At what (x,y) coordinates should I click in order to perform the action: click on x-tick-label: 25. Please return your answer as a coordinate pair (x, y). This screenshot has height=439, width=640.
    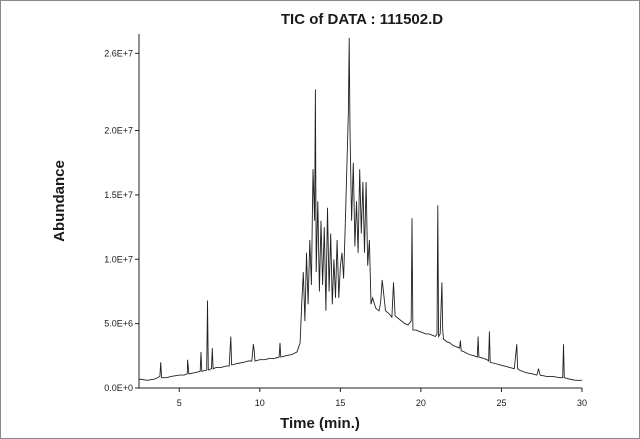
    Looking at the image, I should click on (501, 403).